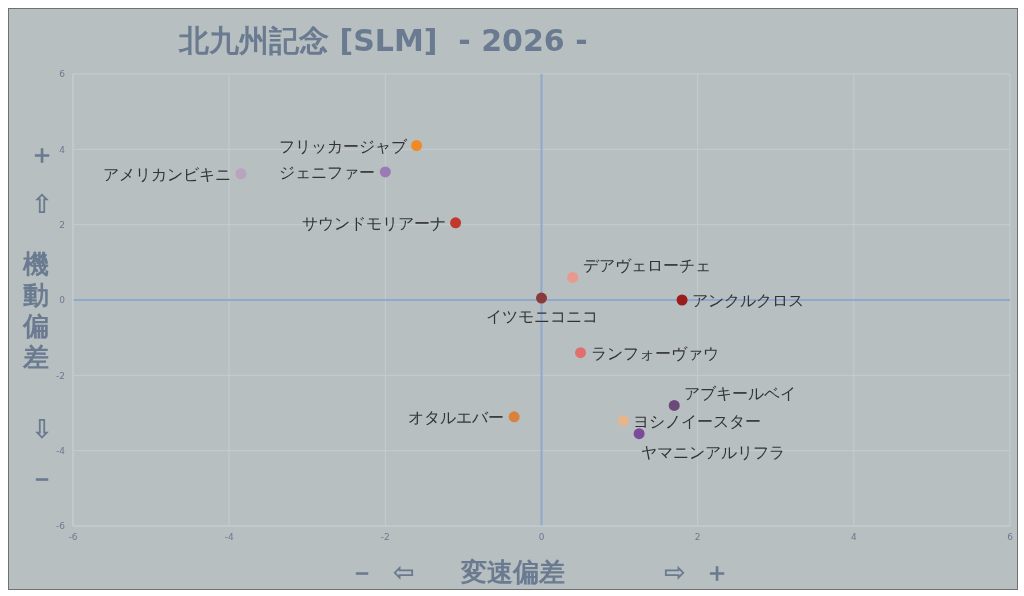  Describe the element at coordinates (62, 149) in the screenshot. I see `y-tick-label: 4` at that location.